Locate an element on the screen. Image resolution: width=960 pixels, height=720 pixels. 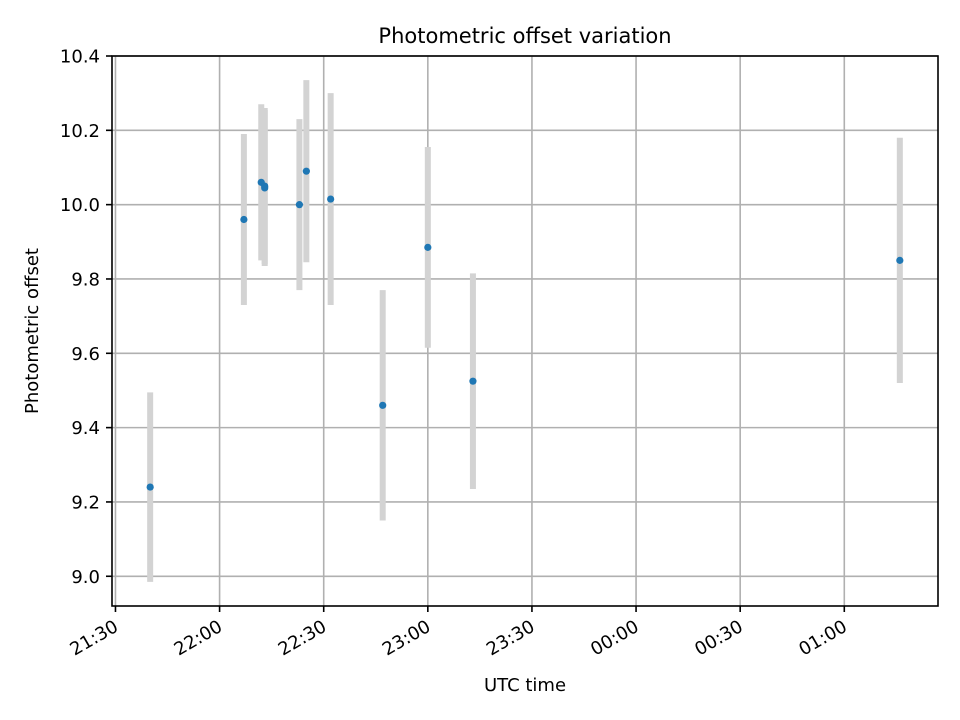
x-axis-label: UTC time is located at coordinates (525, 685).